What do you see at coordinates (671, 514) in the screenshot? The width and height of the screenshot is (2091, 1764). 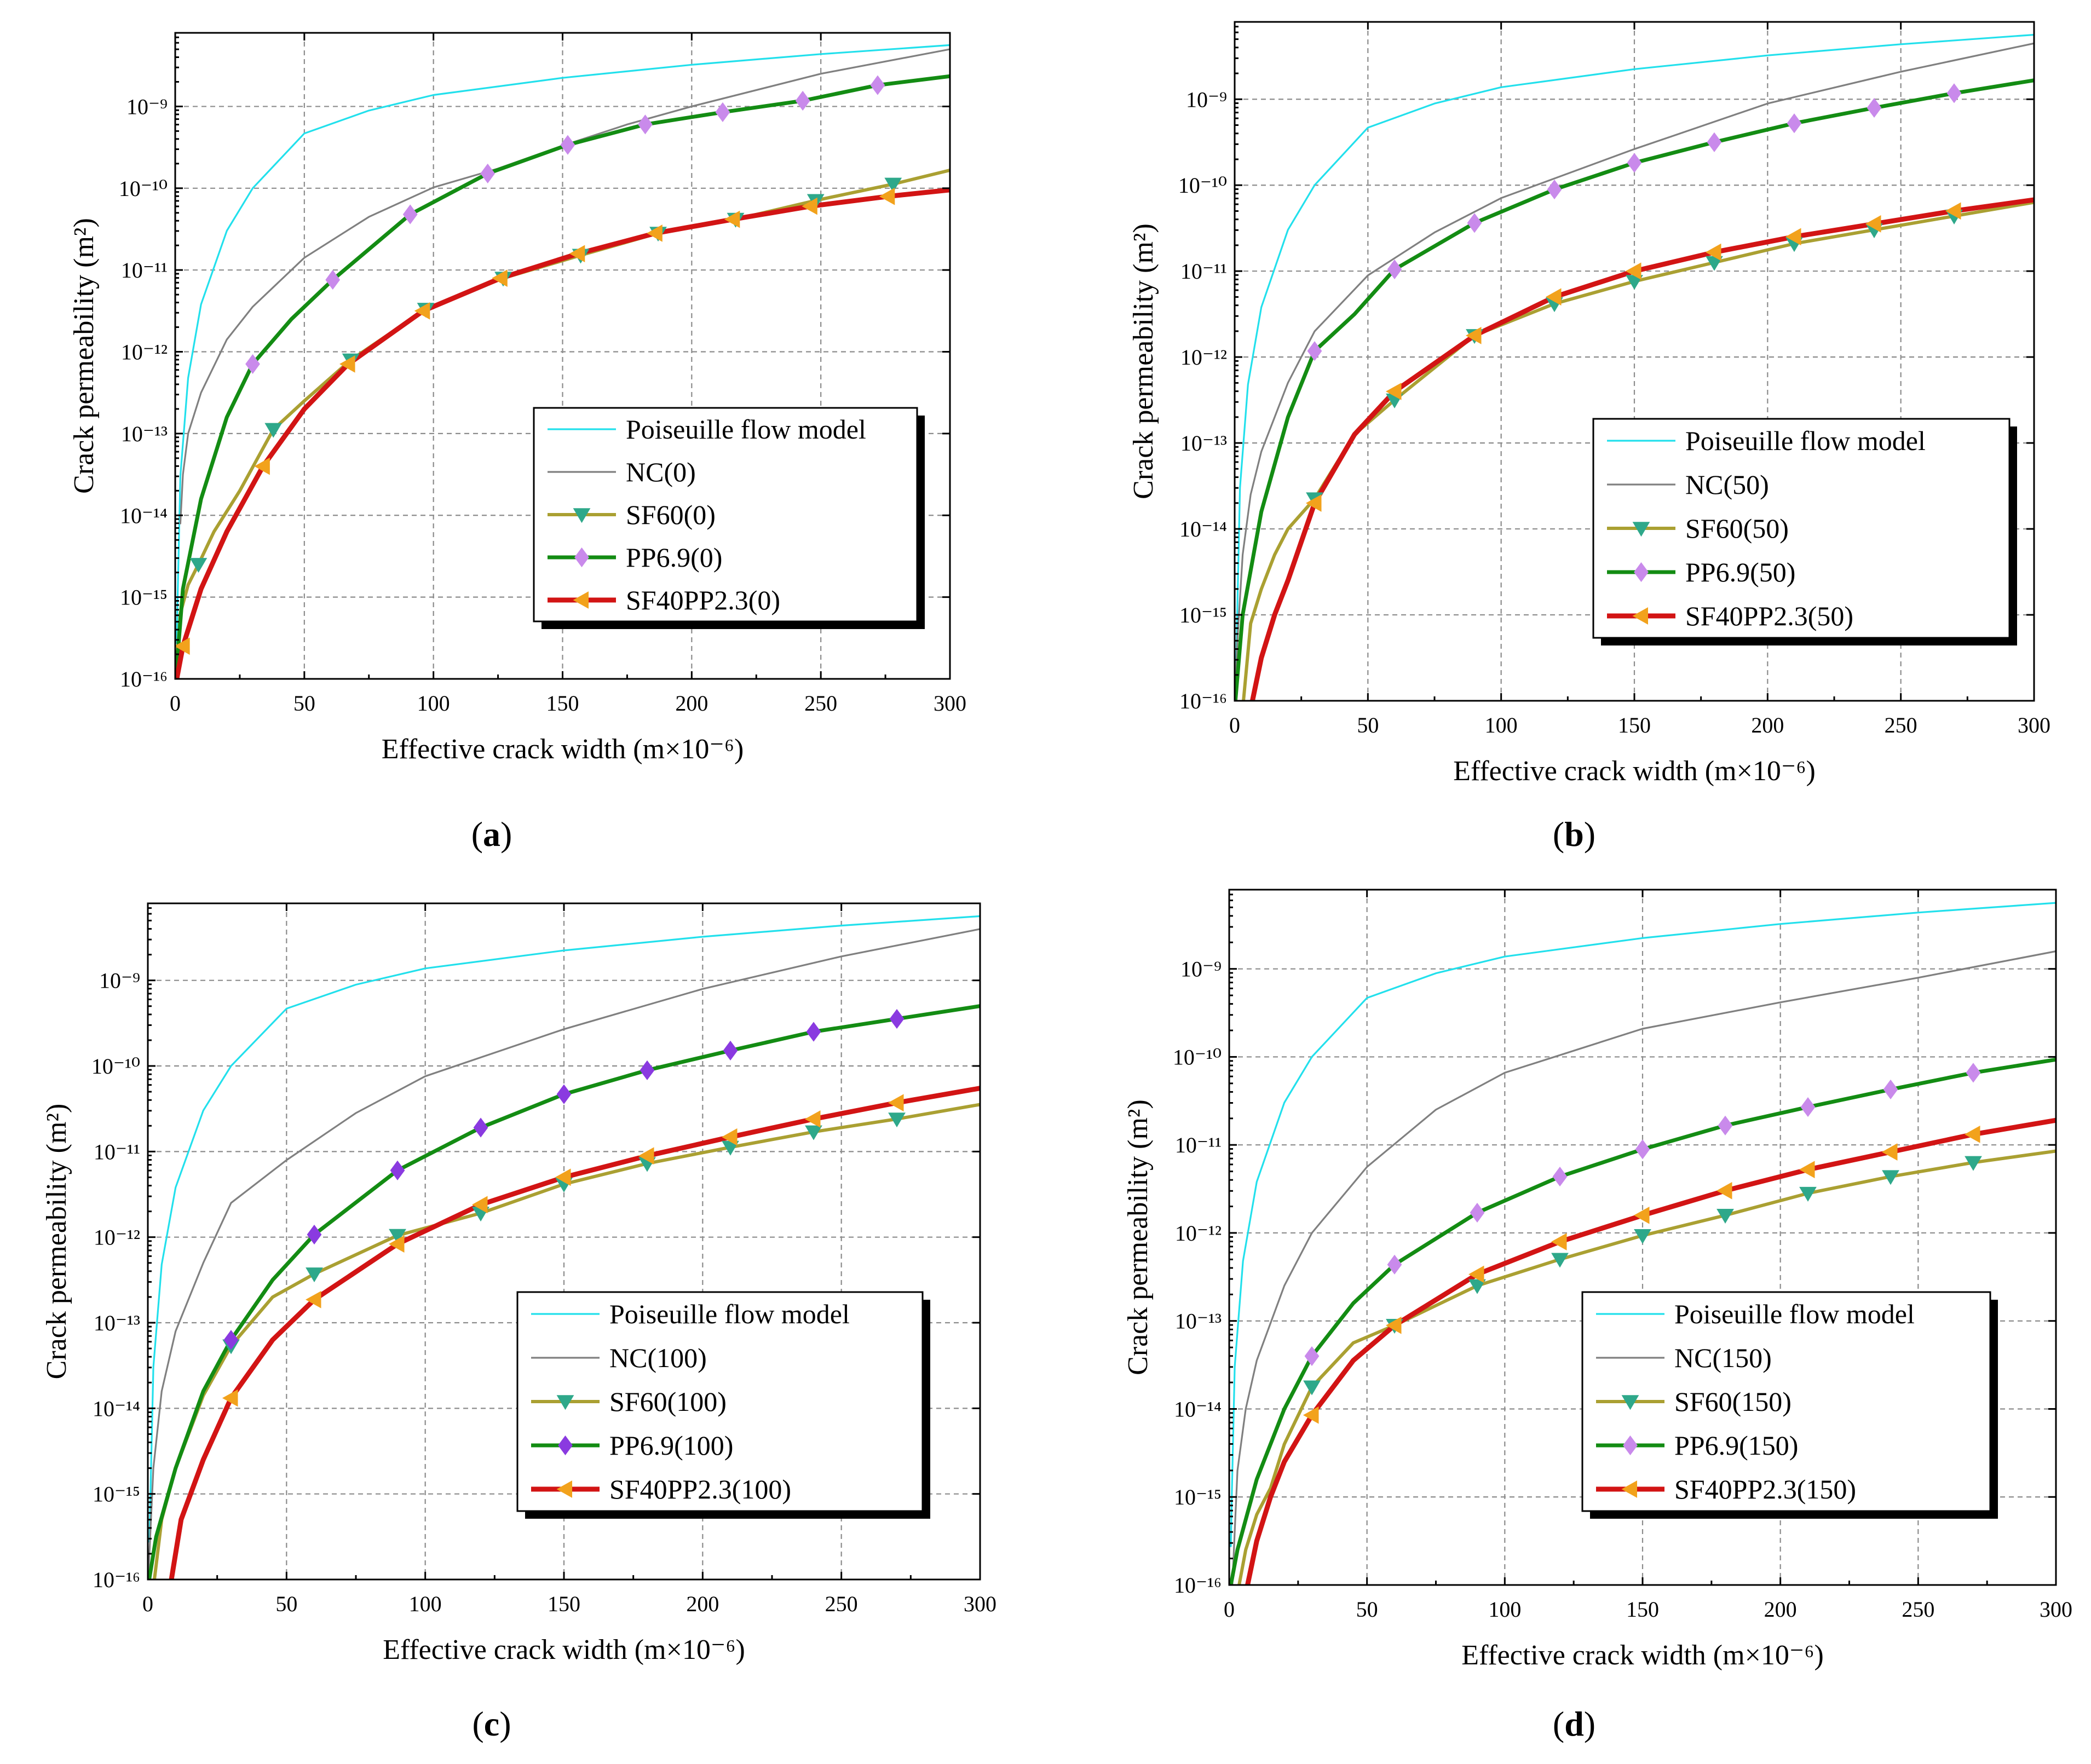 I see `legend-label-sf60: SF60(0)` at bounding box center [671, 514].